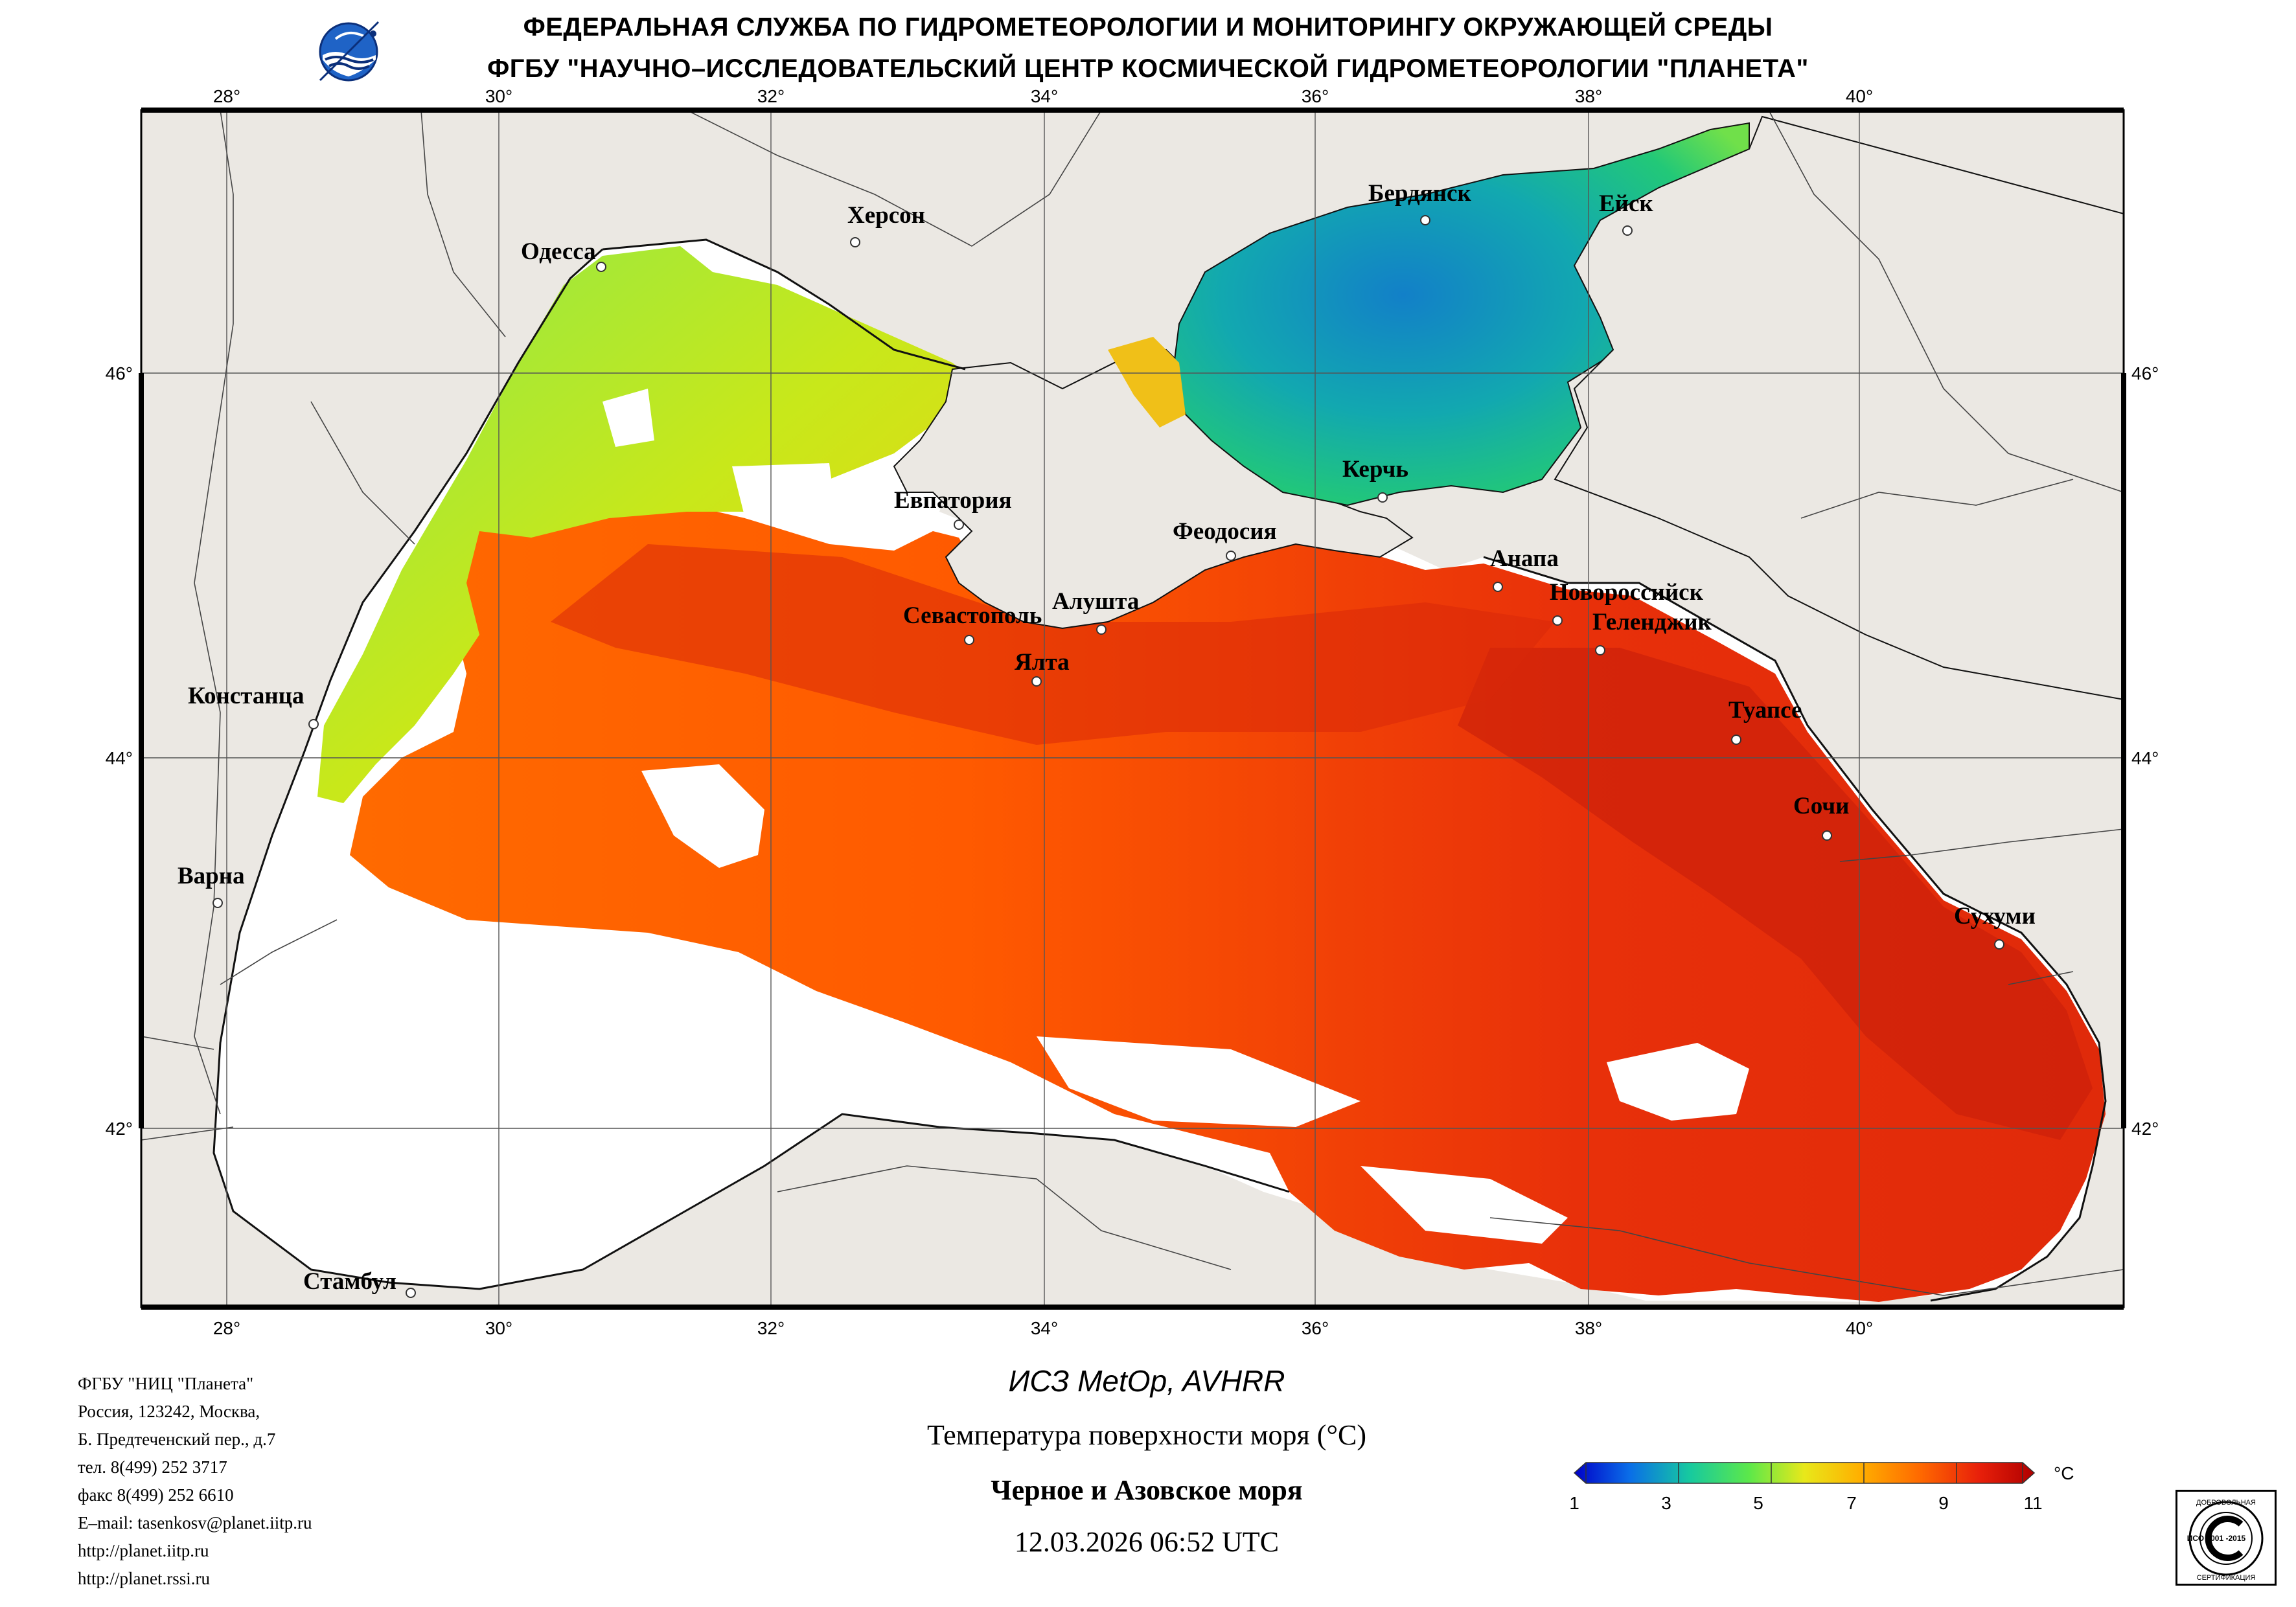  What do you see at coordinates (1626, 203) in the screenshot?
I see `city-label-yeysk: Ейск` at bounding box center [1626, 203].